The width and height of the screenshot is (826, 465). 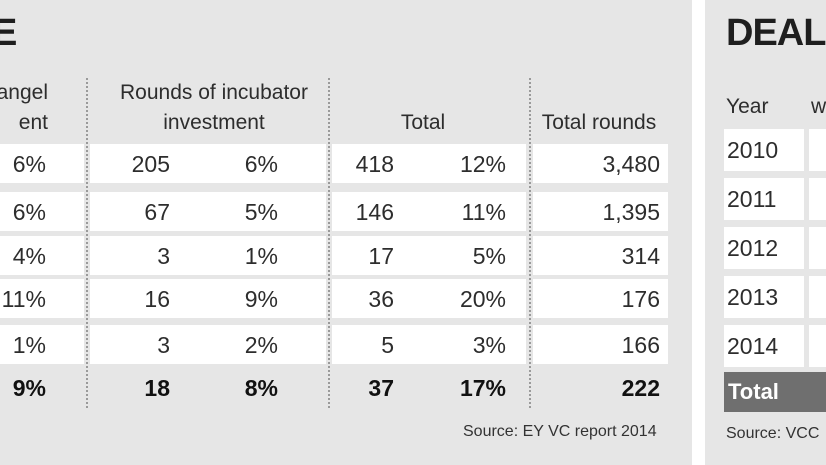 What do you see at coordinates (374, 164) in the screenshot?
I see `total-count-cell: 418` at bounding box center [374, 164].